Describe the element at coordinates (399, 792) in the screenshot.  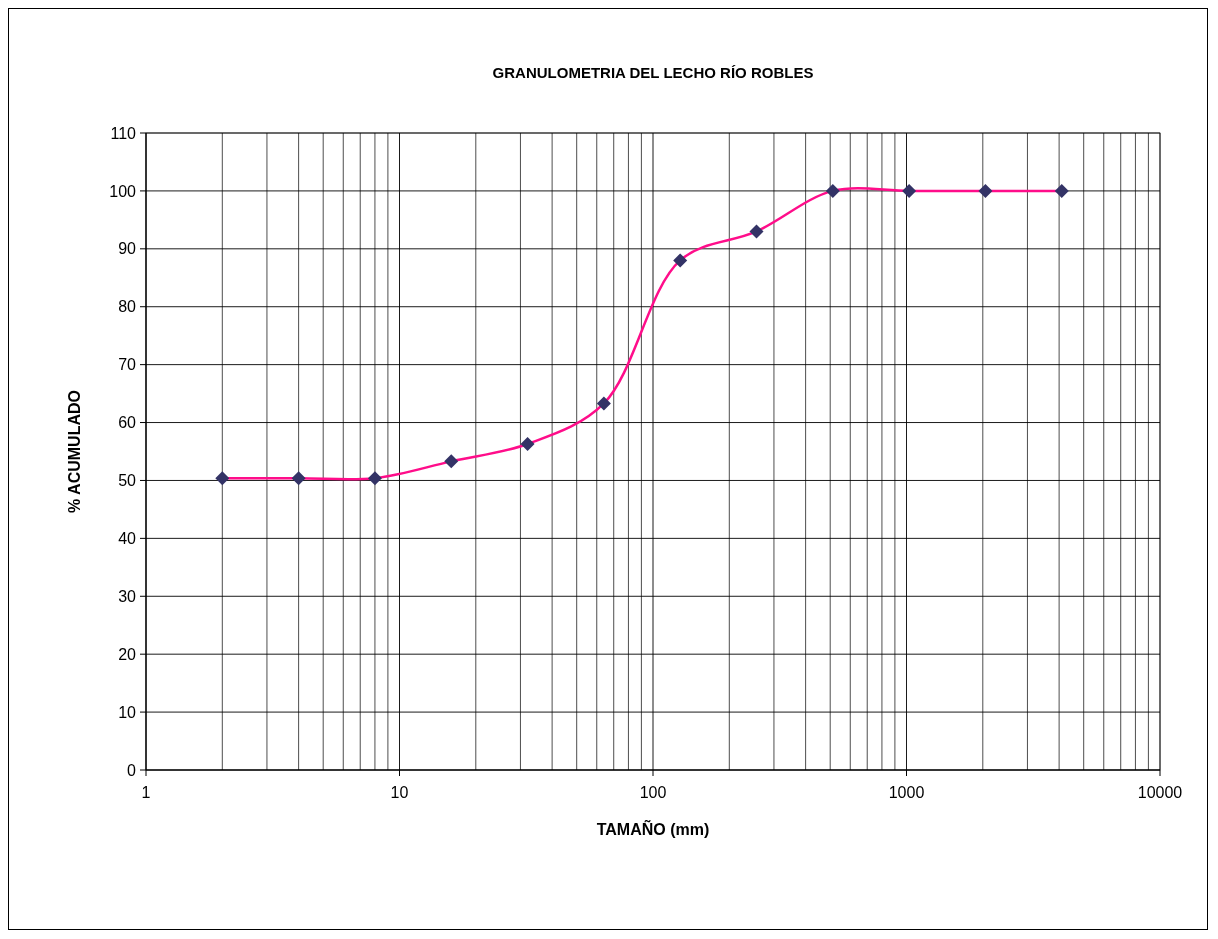
I see `x-tick-label: 10` at that location.